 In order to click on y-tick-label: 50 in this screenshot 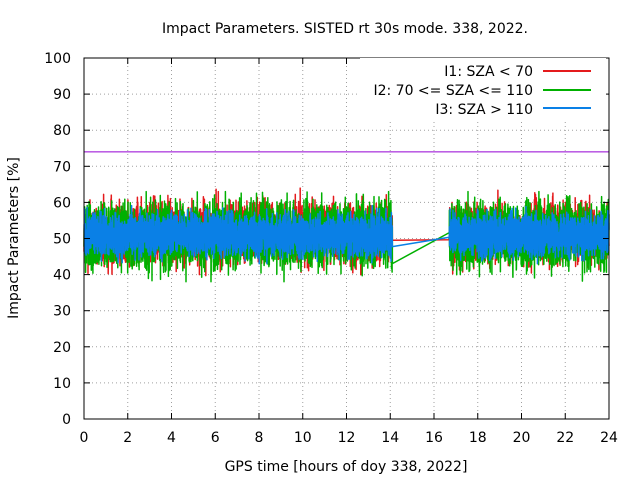, I will do `click(62, 240)`.